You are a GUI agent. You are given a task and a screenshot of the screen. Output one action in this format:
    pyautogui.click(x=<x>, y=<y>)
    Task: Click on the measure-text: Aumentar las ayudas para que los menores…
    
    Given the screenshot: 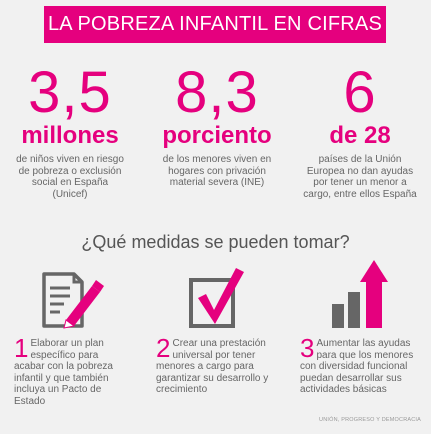 What is the action you would take?
    pyautogui.click(x=357, y=366)
    